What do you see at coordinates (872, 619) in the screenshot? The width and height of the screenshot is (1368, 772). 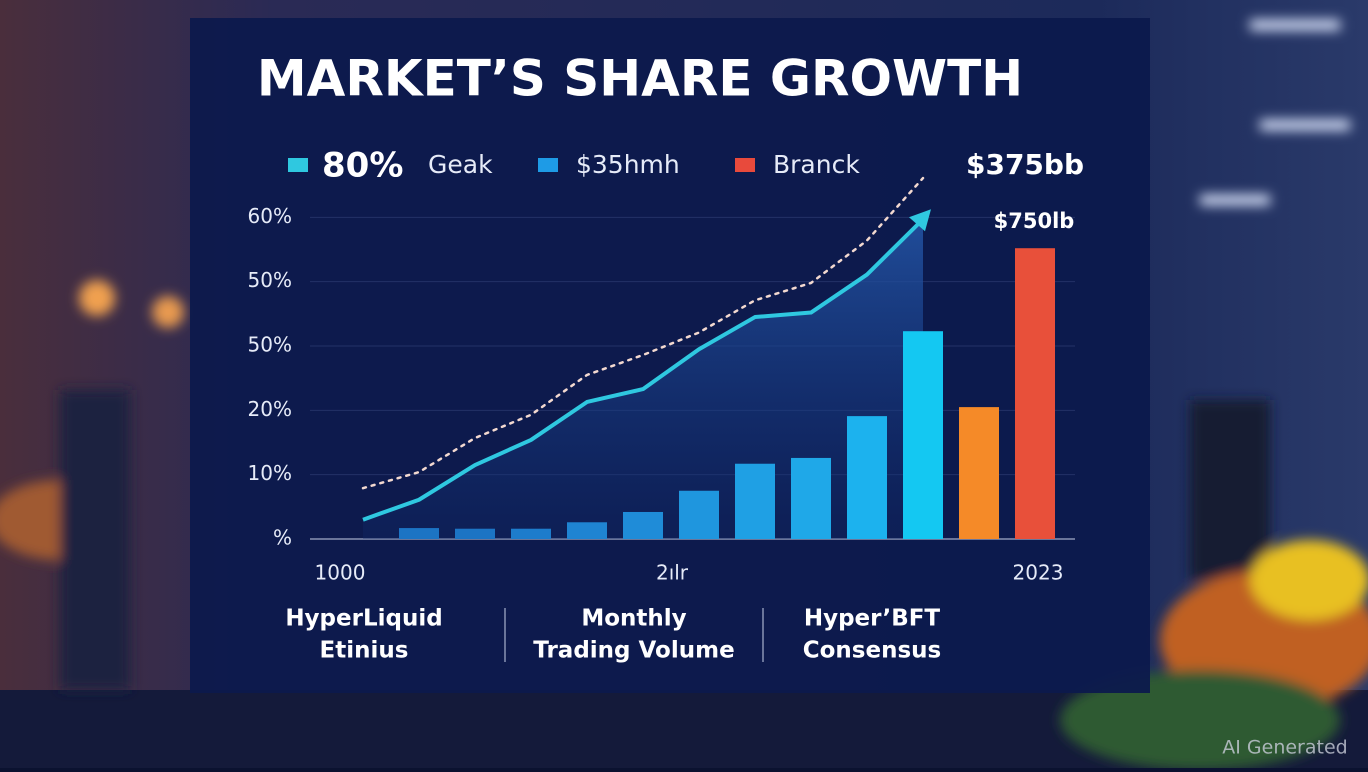 I see `caption: Hyper’BFT` at bounding box center [872, 619].